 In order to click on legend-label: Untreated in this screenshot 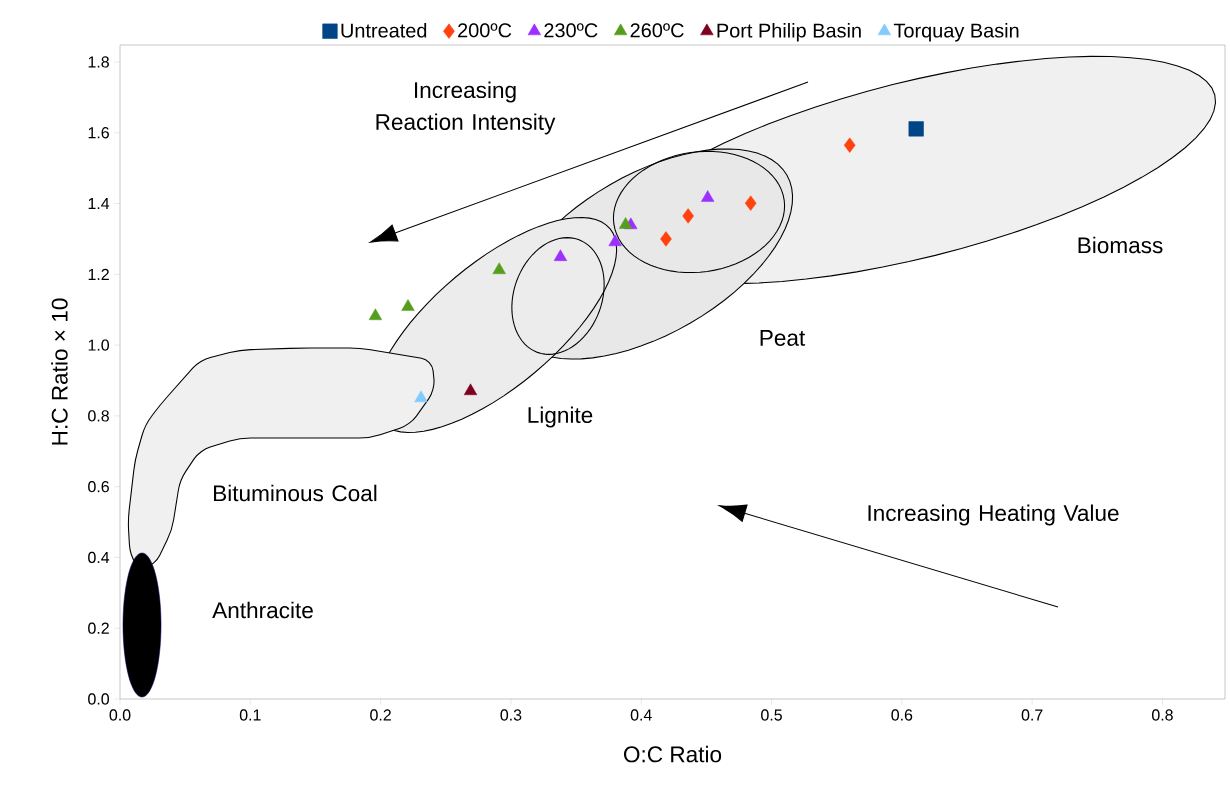, I will do `click(384, 30)`.